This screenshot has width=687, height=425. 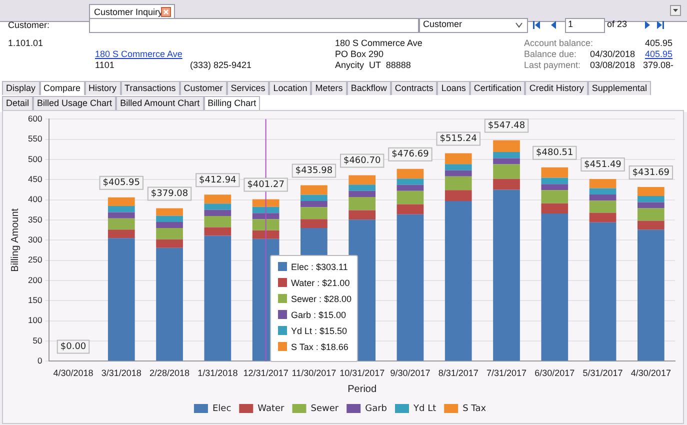 I want to click on x-tick-label: 2/28/2018, so click(x=170, y=373).